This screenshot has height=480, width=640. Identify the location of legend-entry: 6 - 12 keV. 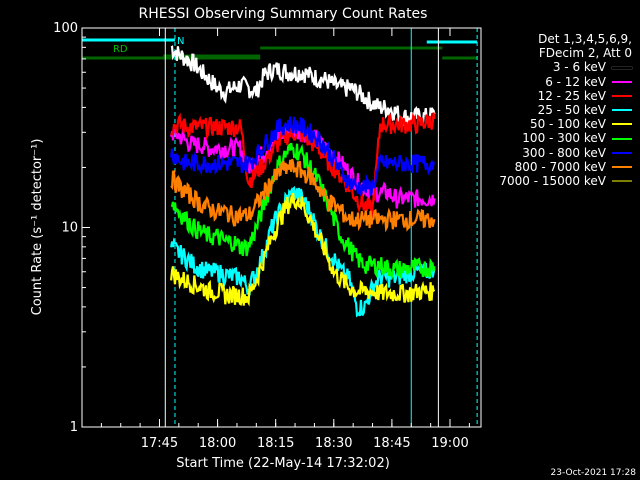
(552, 82).